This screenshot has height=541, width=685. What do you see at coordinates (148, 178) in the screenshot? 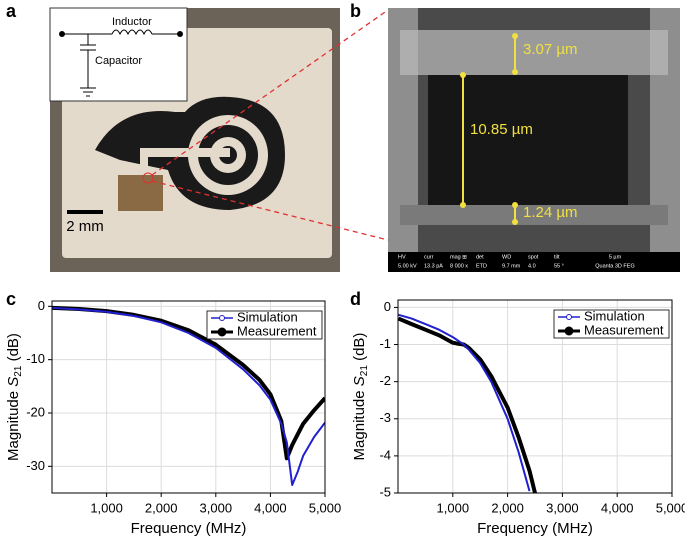
I see `zoom-marker` at bounding box center [148, 178].